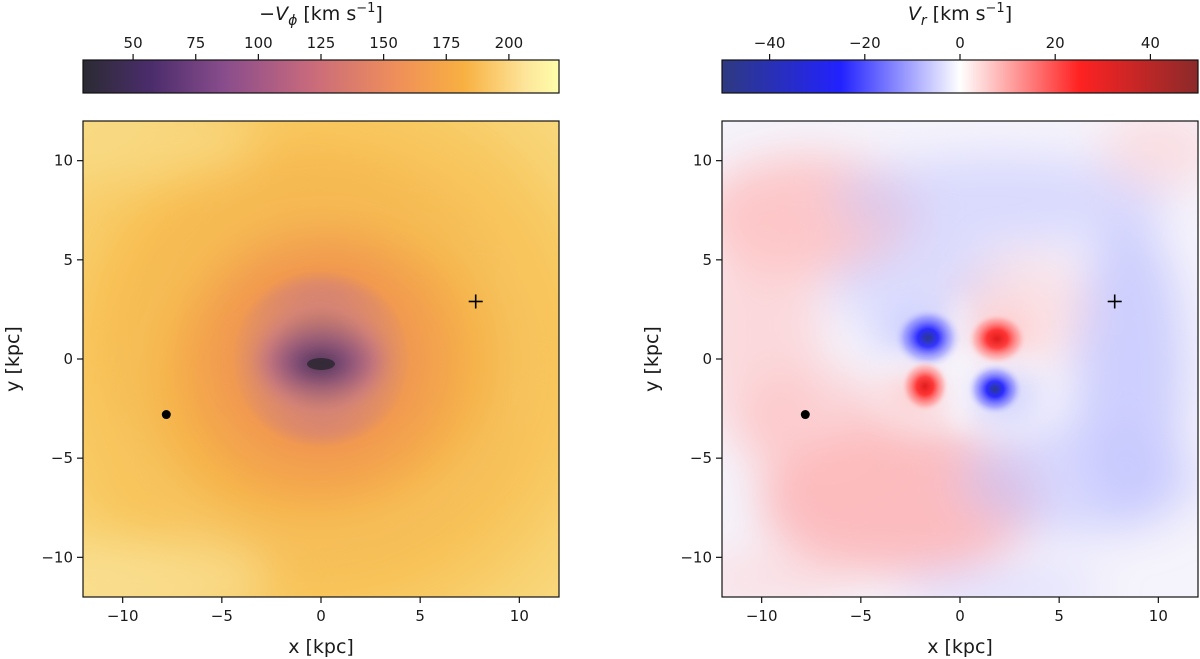 The image size is (1200, 659). I want to click on colorbar-vr-title: Vr [km s−1], so click(960, 15).